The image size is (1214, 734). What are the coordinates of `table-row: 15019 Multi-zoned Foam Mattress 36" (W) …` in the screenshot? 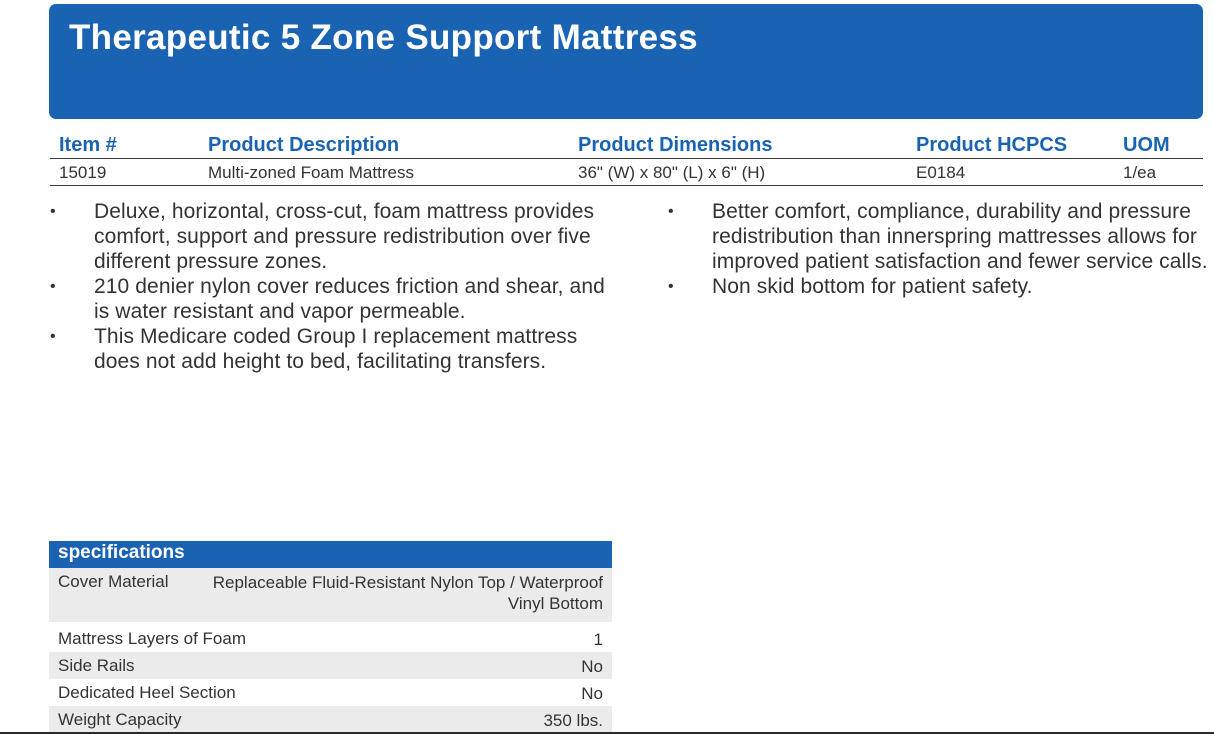 It's located at (626, 172).